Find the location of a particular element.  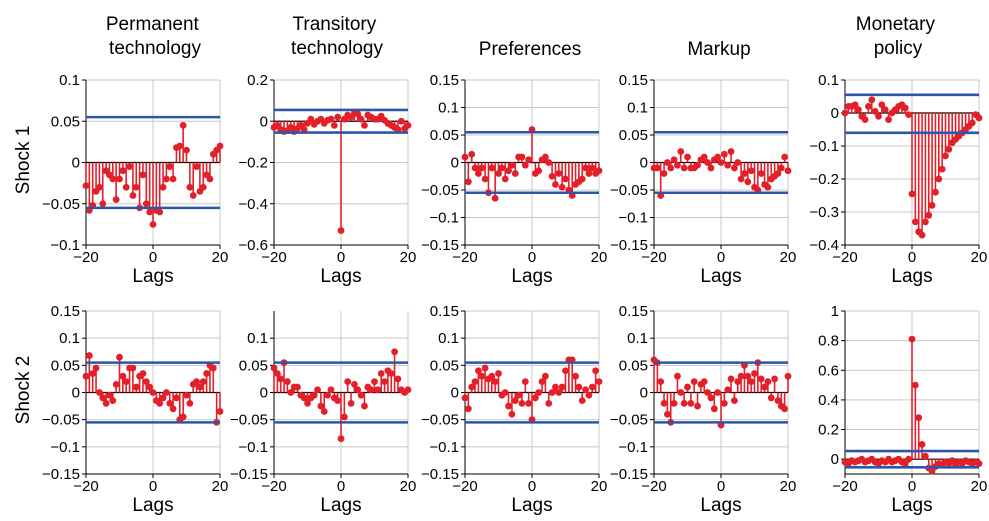

x-tick-label: 0 is located at coordinates (721, 486).